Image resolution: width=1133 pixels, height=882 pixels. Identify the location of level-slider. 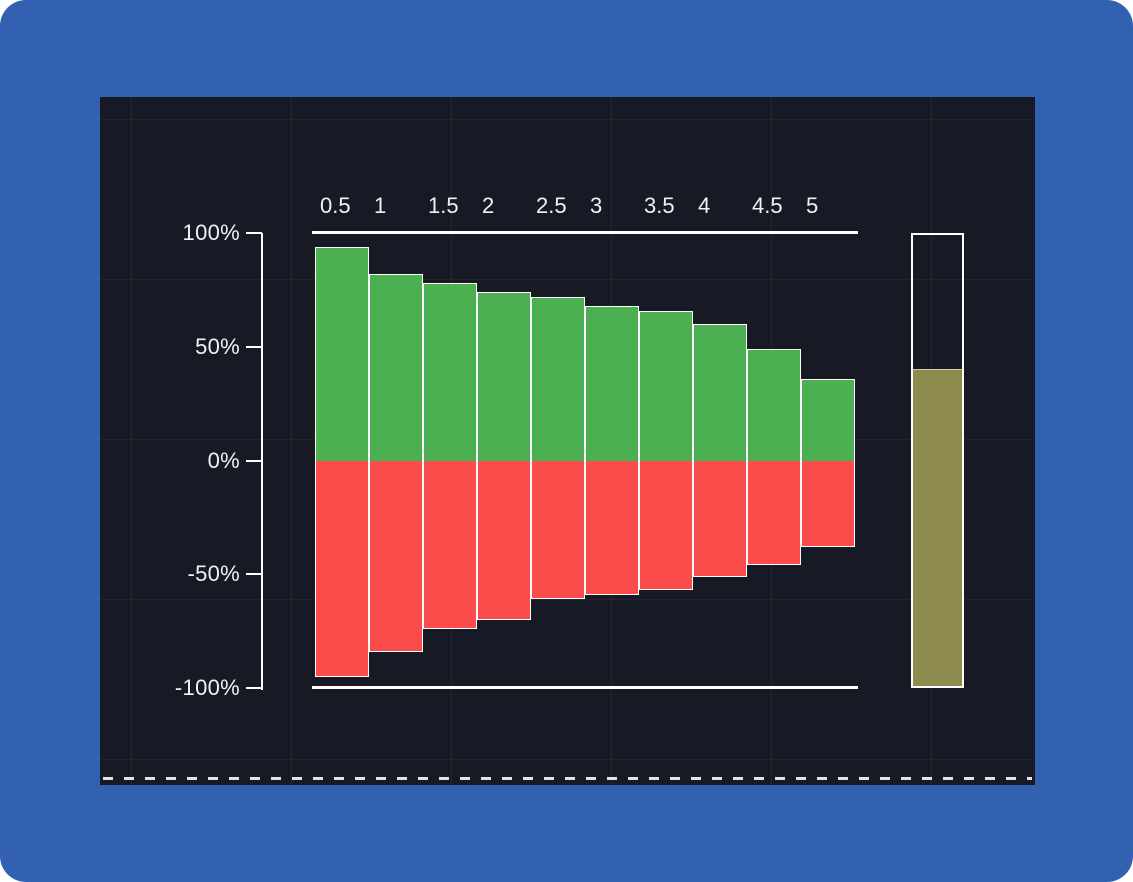
(937, 460).